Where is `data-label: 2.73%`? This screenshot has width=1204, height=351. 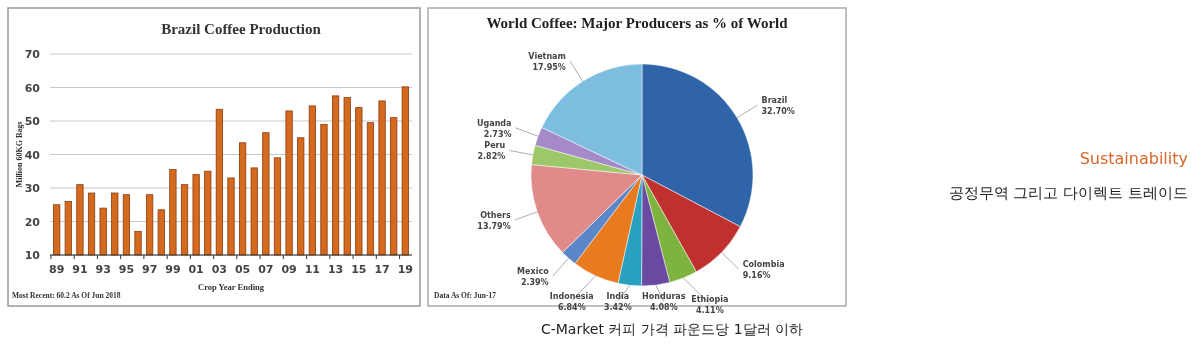 data-label: 2.73% is located at coordinates (497, 134).